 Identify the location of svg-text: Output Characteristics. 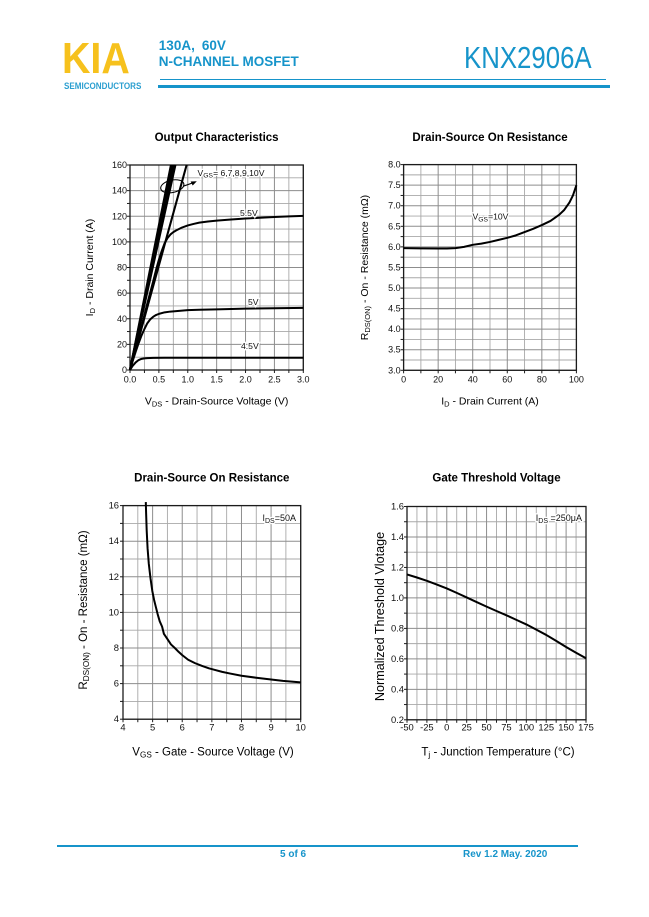
(217, 138).